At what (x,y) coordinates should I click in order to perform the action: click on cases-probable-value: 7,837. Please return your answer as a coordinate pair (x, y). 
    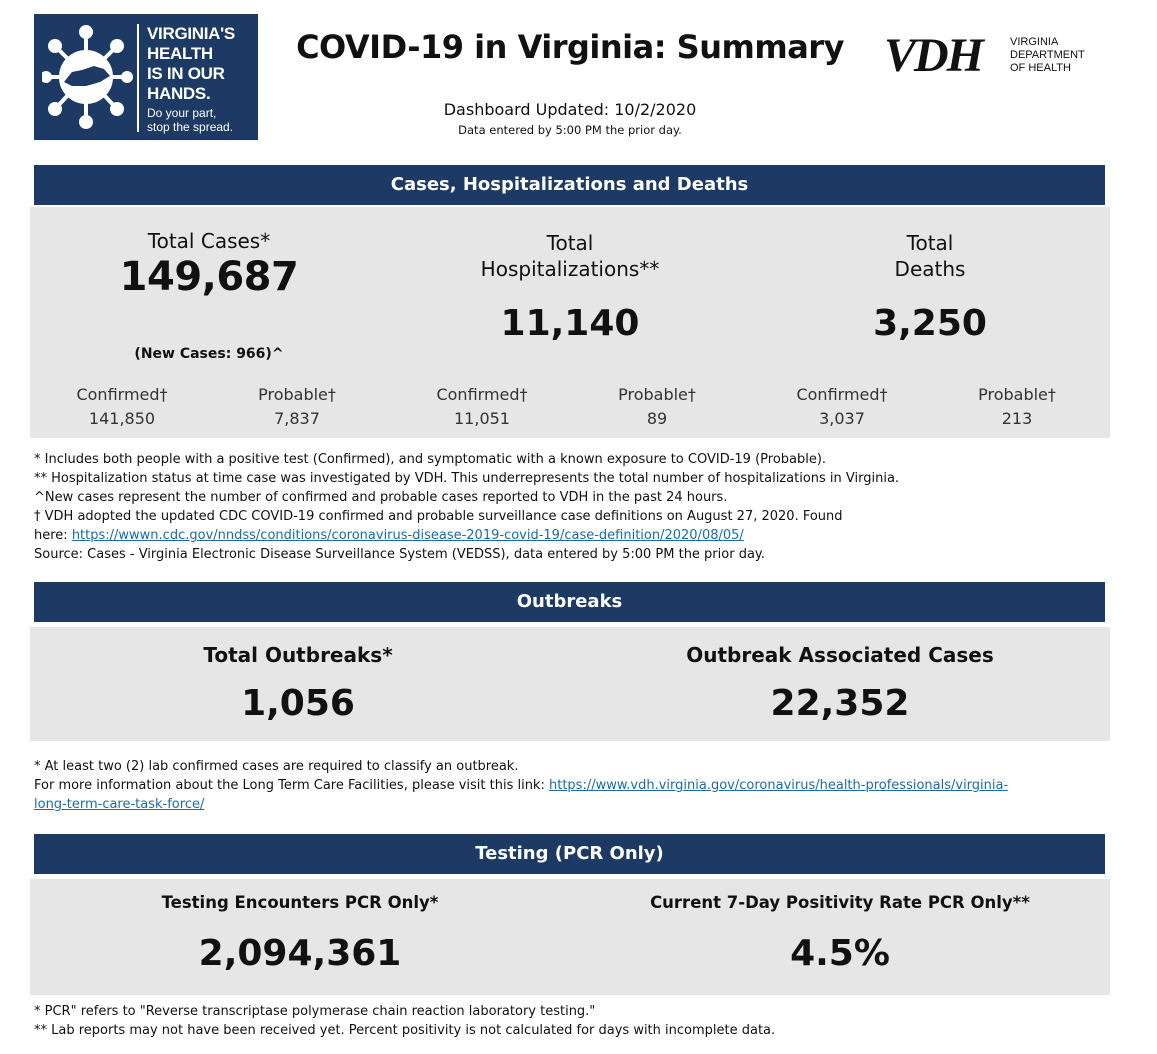
    Looking at the image, I should click on (297, 418).